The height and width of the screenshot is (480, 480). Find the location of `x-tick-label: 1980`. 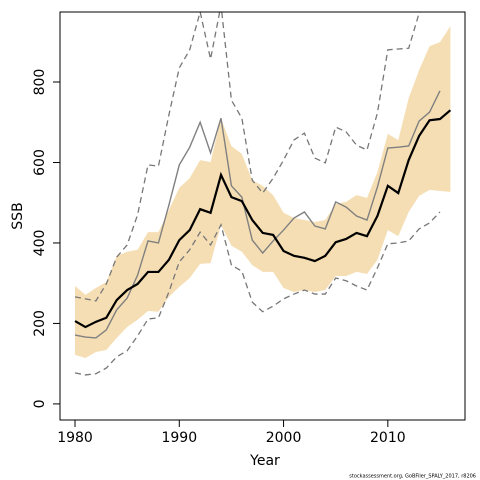

x-tick-label: 1980 is located at coordinates (75, 438).